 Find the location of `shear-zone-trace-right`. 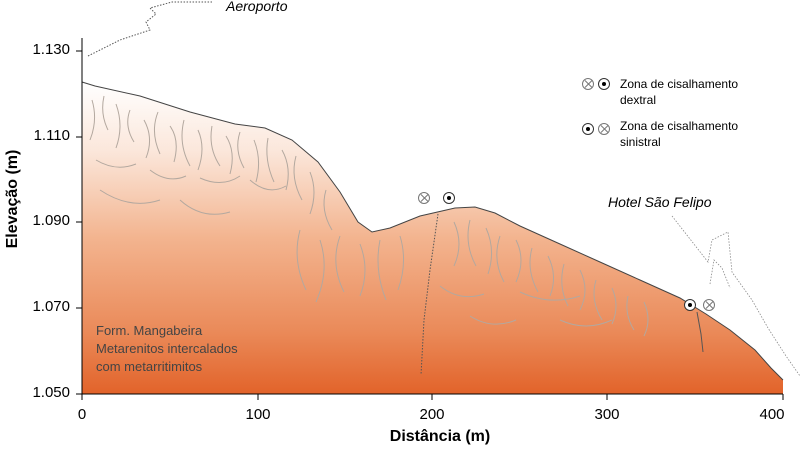

shear-zone-trace-right is located at coordinates (700, 332).